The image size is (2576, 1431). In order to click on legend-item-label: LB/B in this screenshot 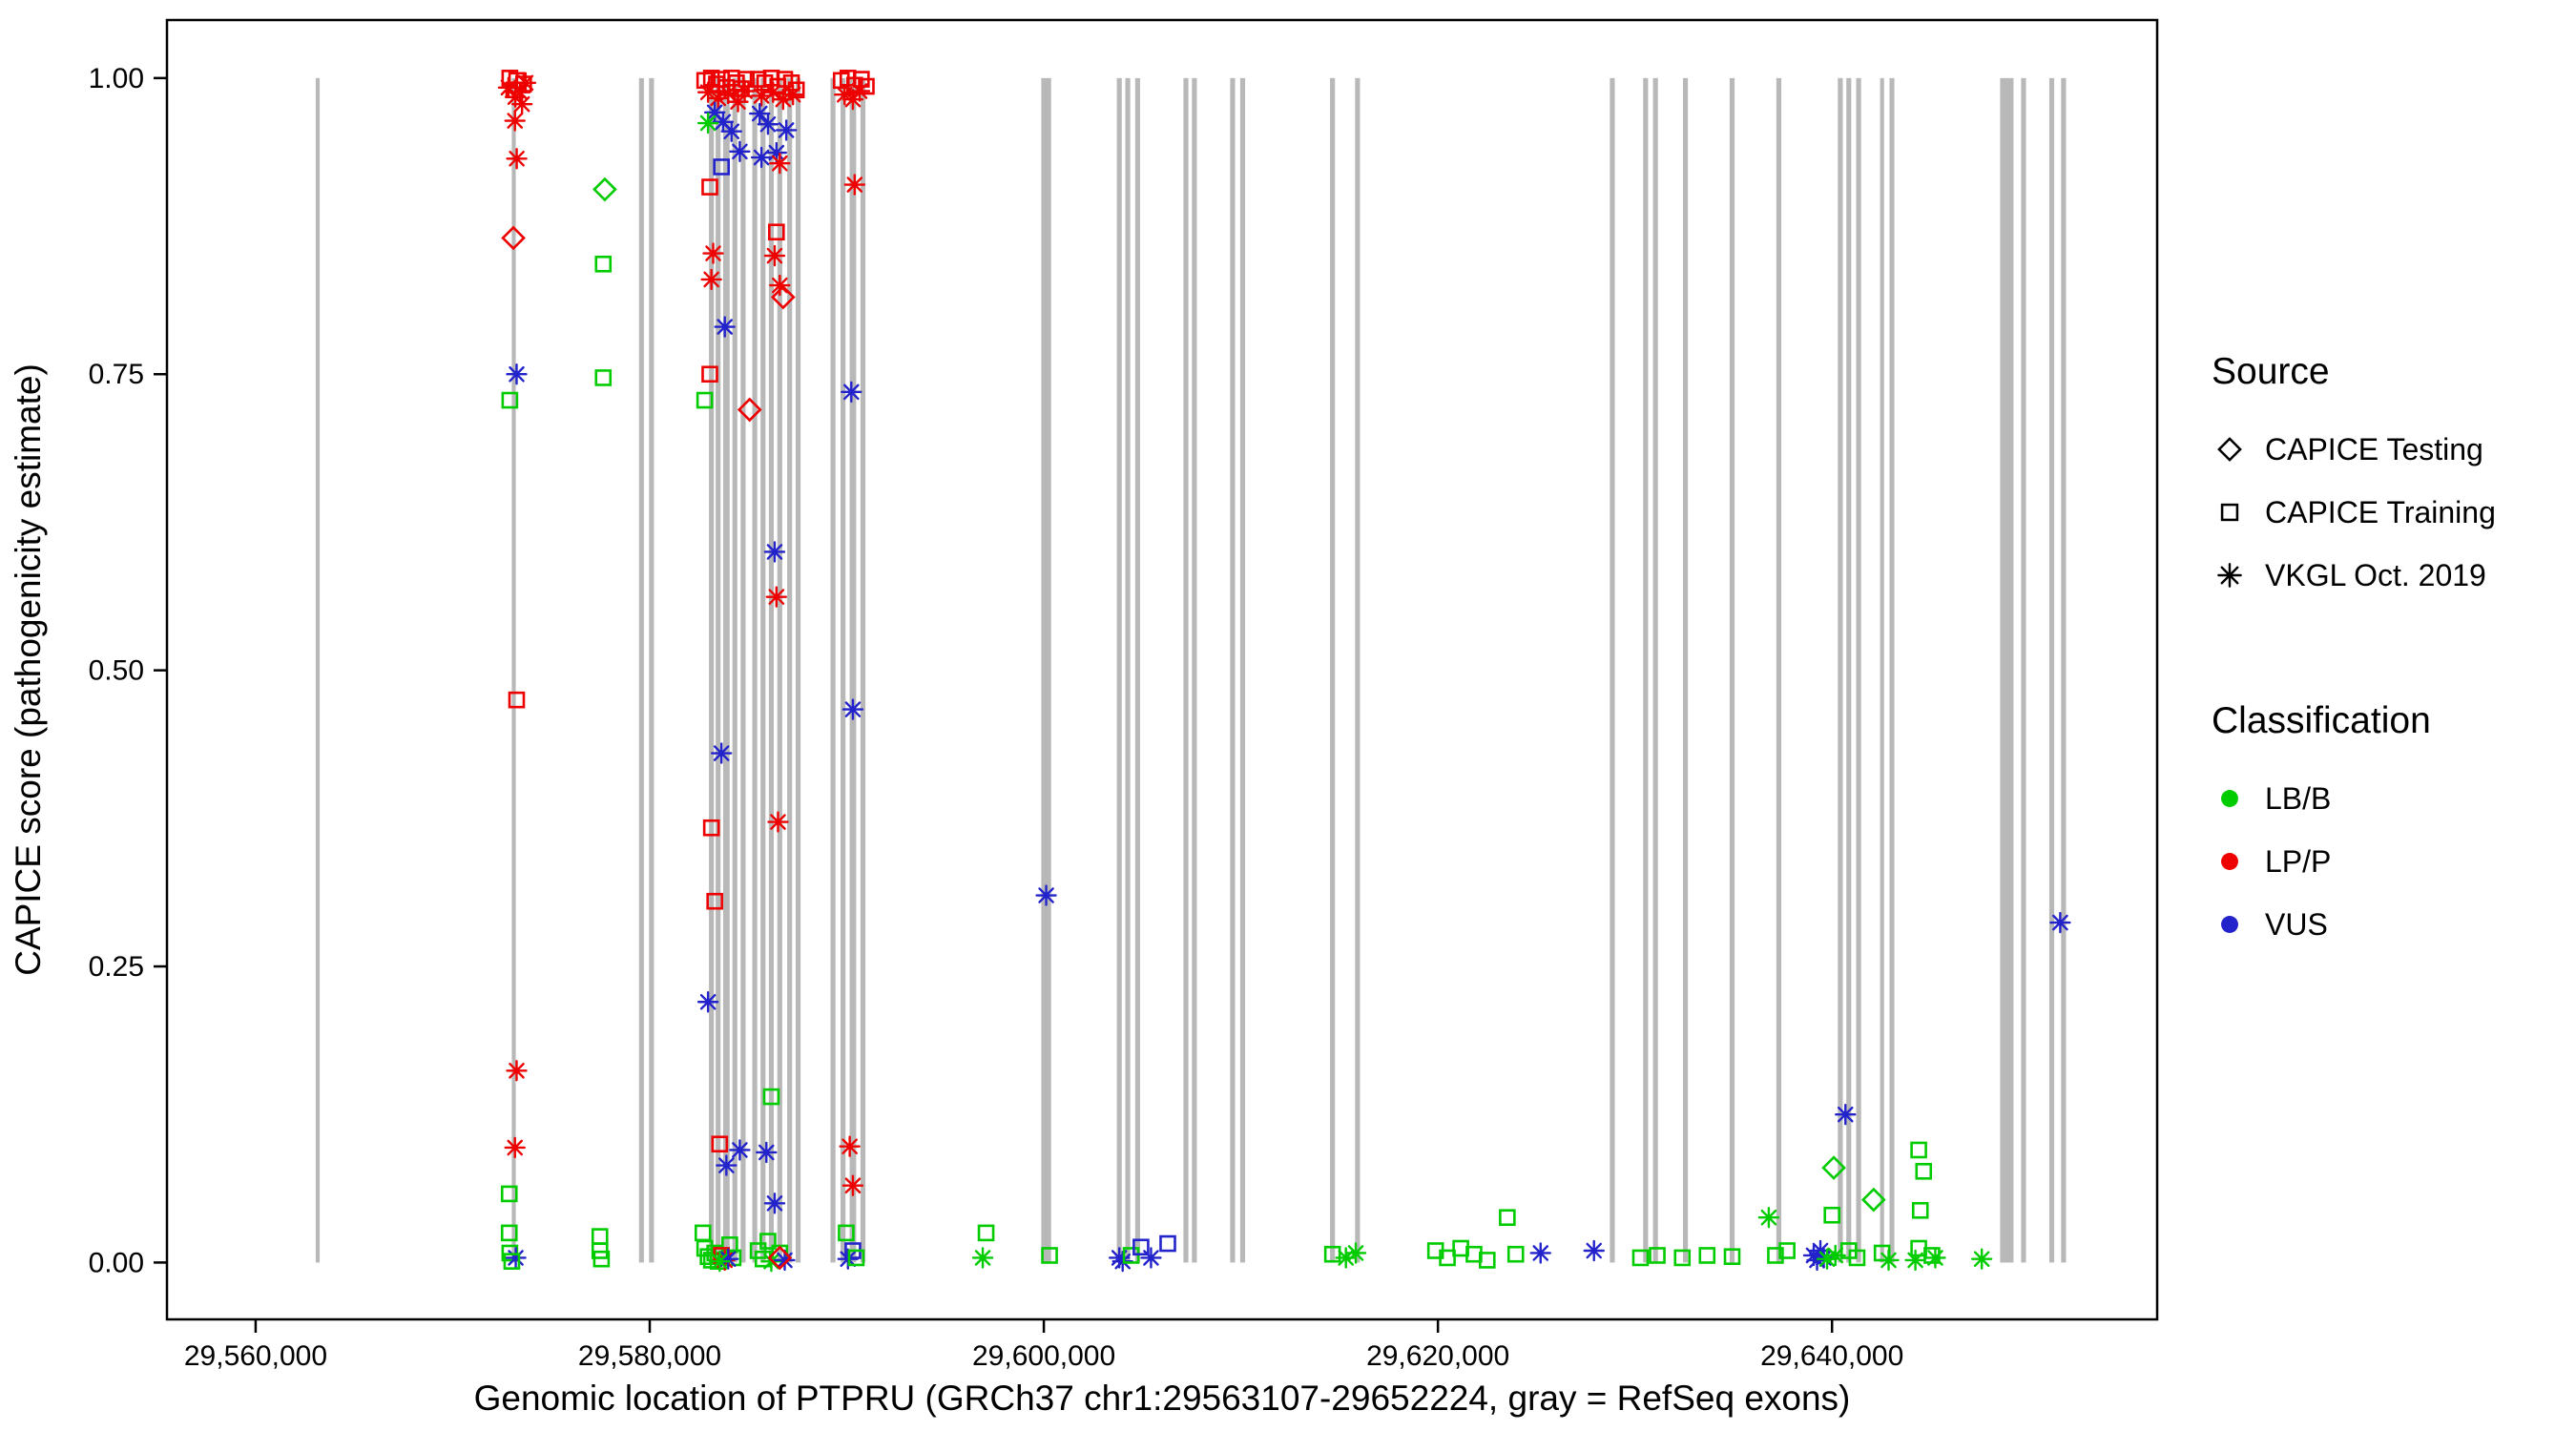, I will do `click(2298, 798)`.